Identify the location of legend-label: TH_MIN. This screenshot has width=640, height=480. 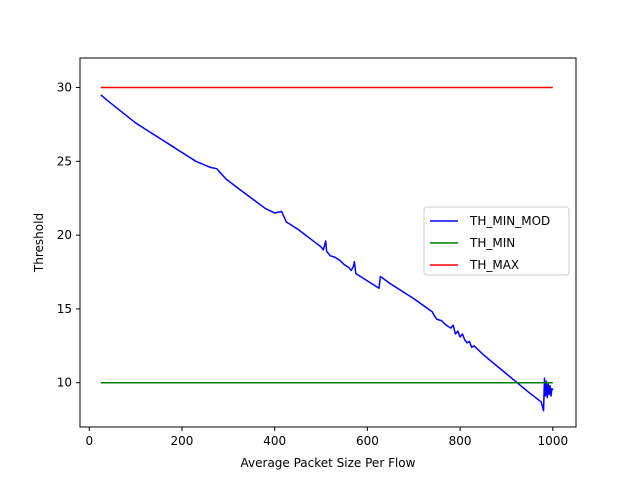
(492, 243).